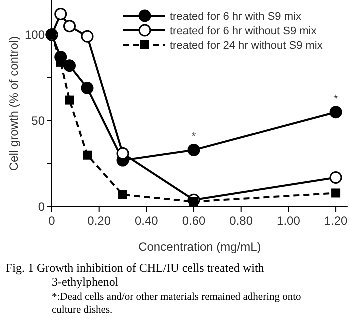 Image resolution: width=350 pixels, height=329 pixels. I want to click on x-tick-label: 1.20, so click(336, 221).